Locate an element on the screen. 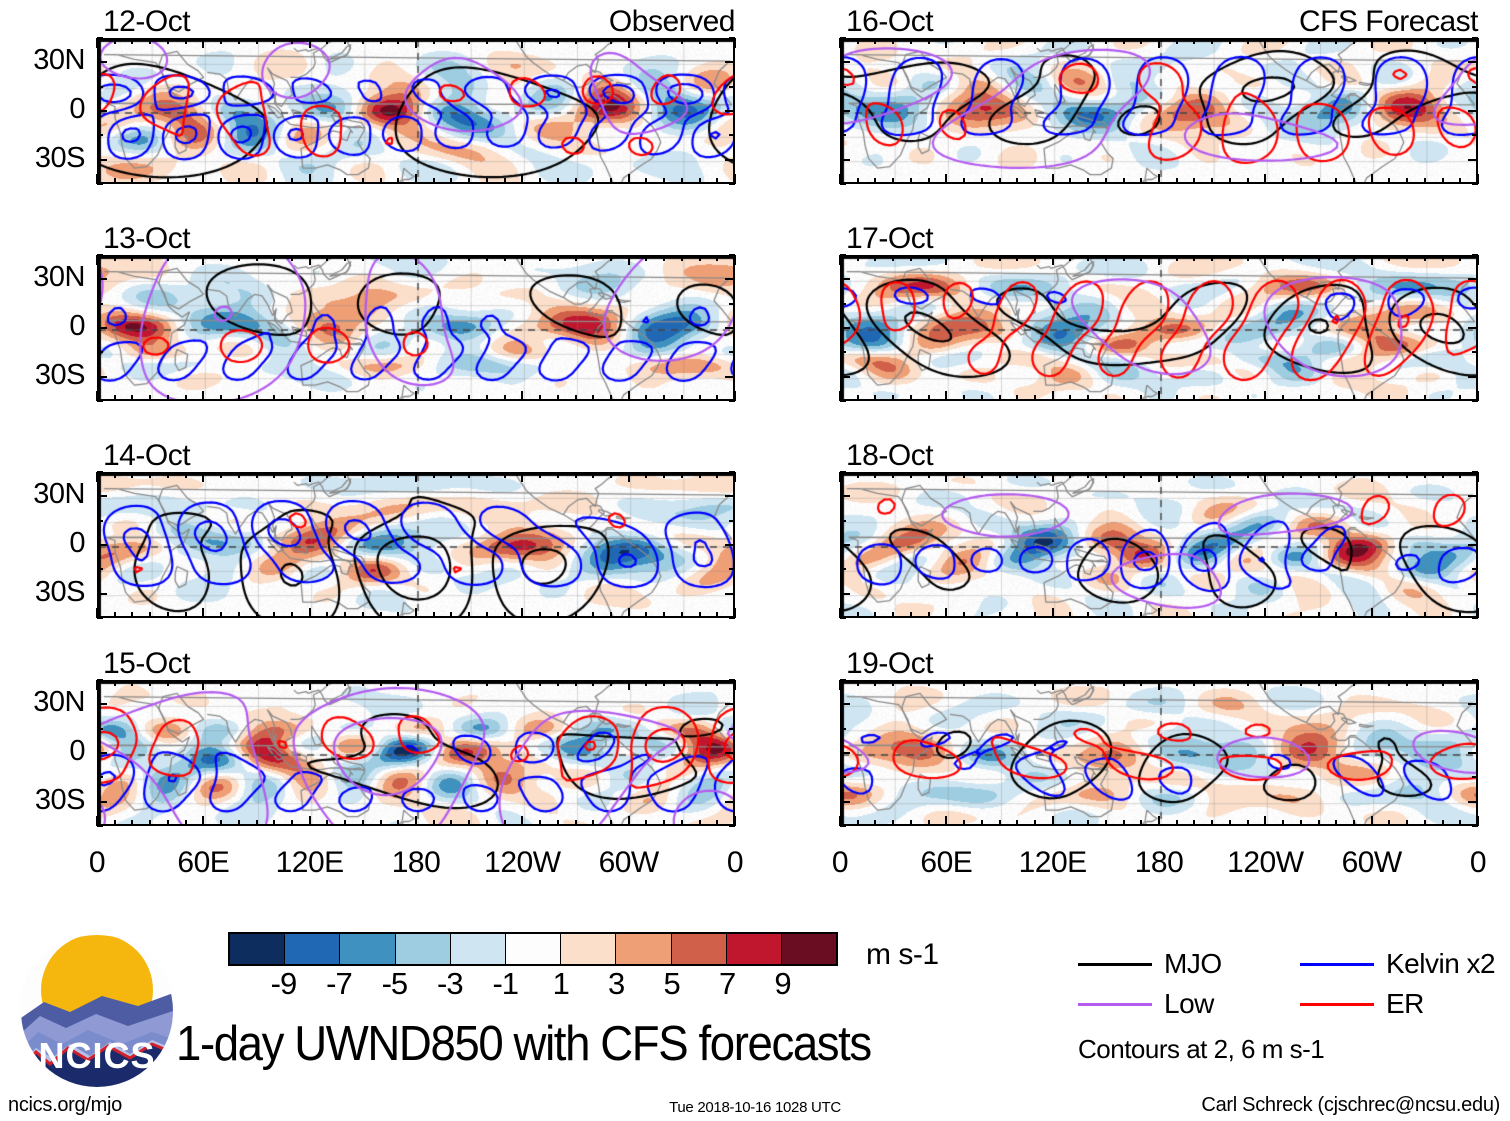 This screenshot has height=1121, width=1510. colorbar: -9 -7 -5 -3 -1 1 3 5 7 9 is located at coordinates (533, 968).